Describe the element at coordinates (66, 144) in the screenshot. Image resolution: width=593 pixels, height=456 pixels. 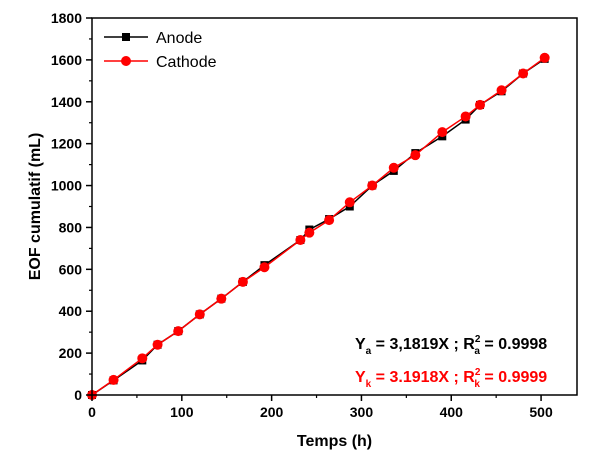
I see `y-tick-label: 1200` at that location.